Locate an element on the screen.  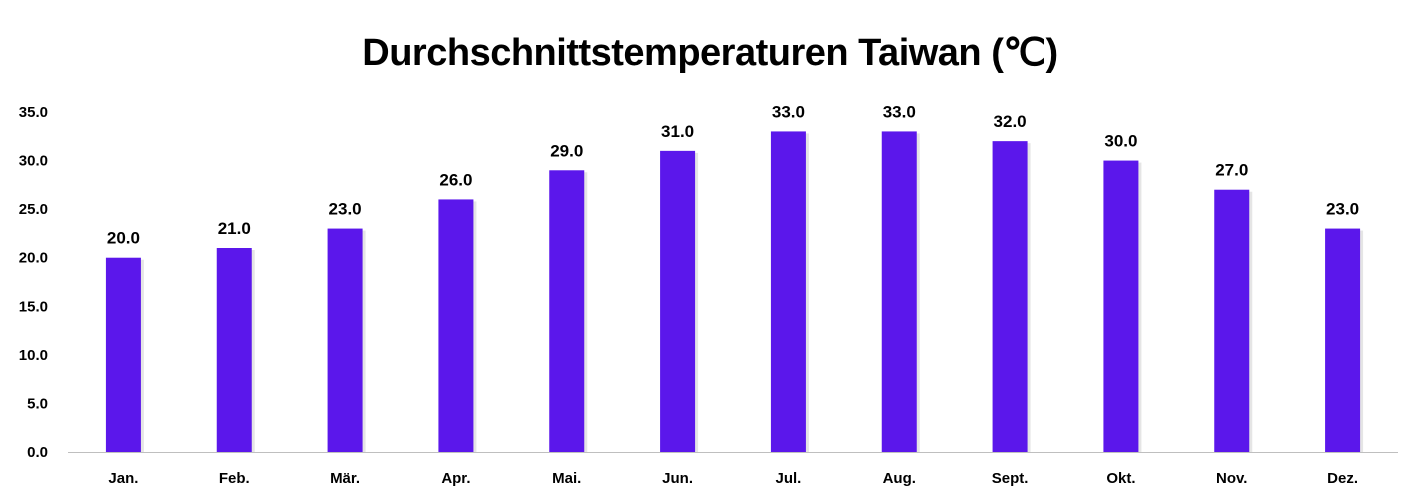
x-tick-label: Jun. is located at coordinates (677, 478).